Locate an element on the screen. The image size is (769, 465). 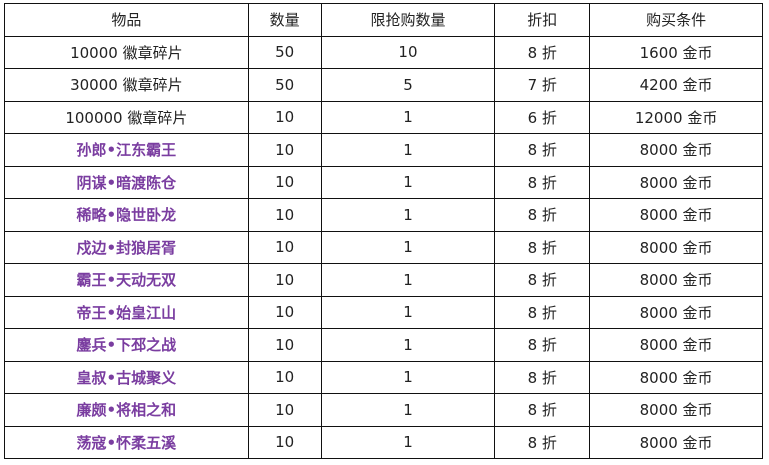
table-row: 荡寇•怀柔五溪 10 1 8 折 8000 金币 is located at coordinates (383, 442).